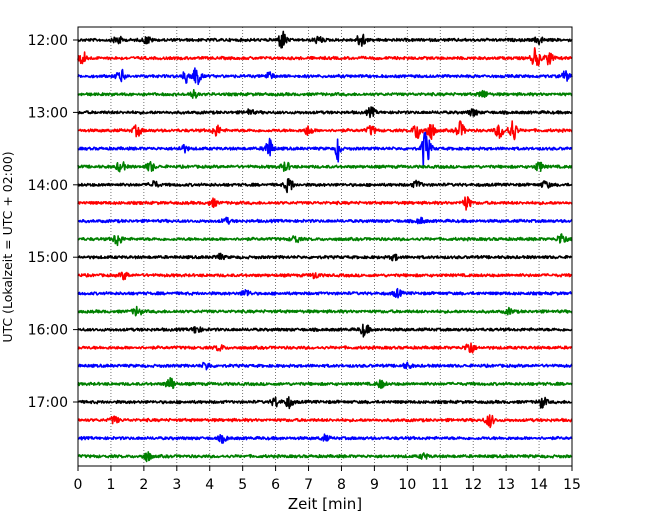 Image resolution: width=650 pixels, height=520 pixels. Describe the element at coordinates (78, 485) in the screenshot. I see `x-tick-label: 0` at that location.